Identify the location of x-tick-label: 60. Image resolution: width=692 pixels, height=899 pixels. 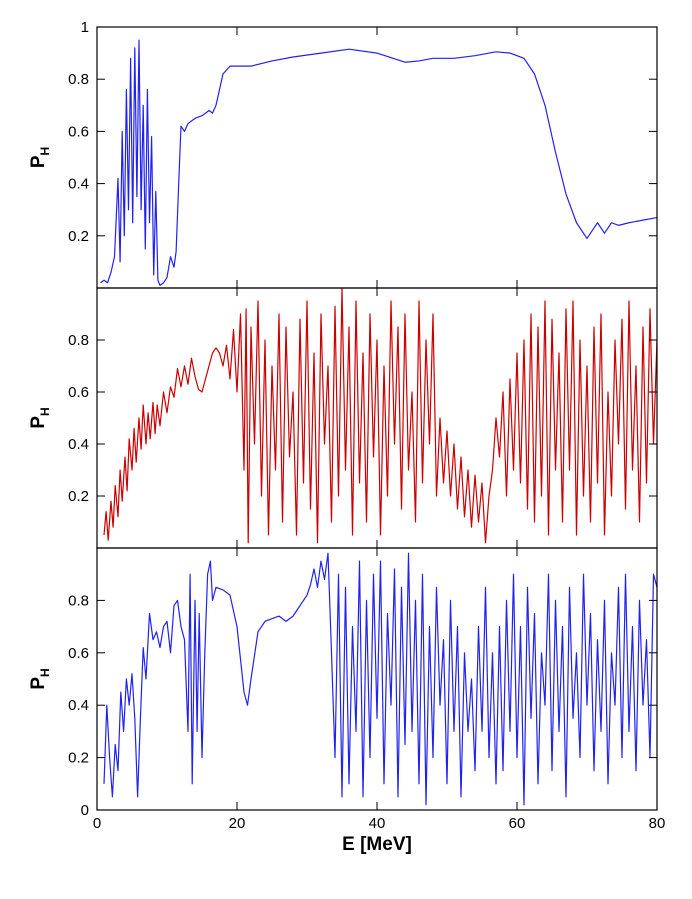
(517, 823).